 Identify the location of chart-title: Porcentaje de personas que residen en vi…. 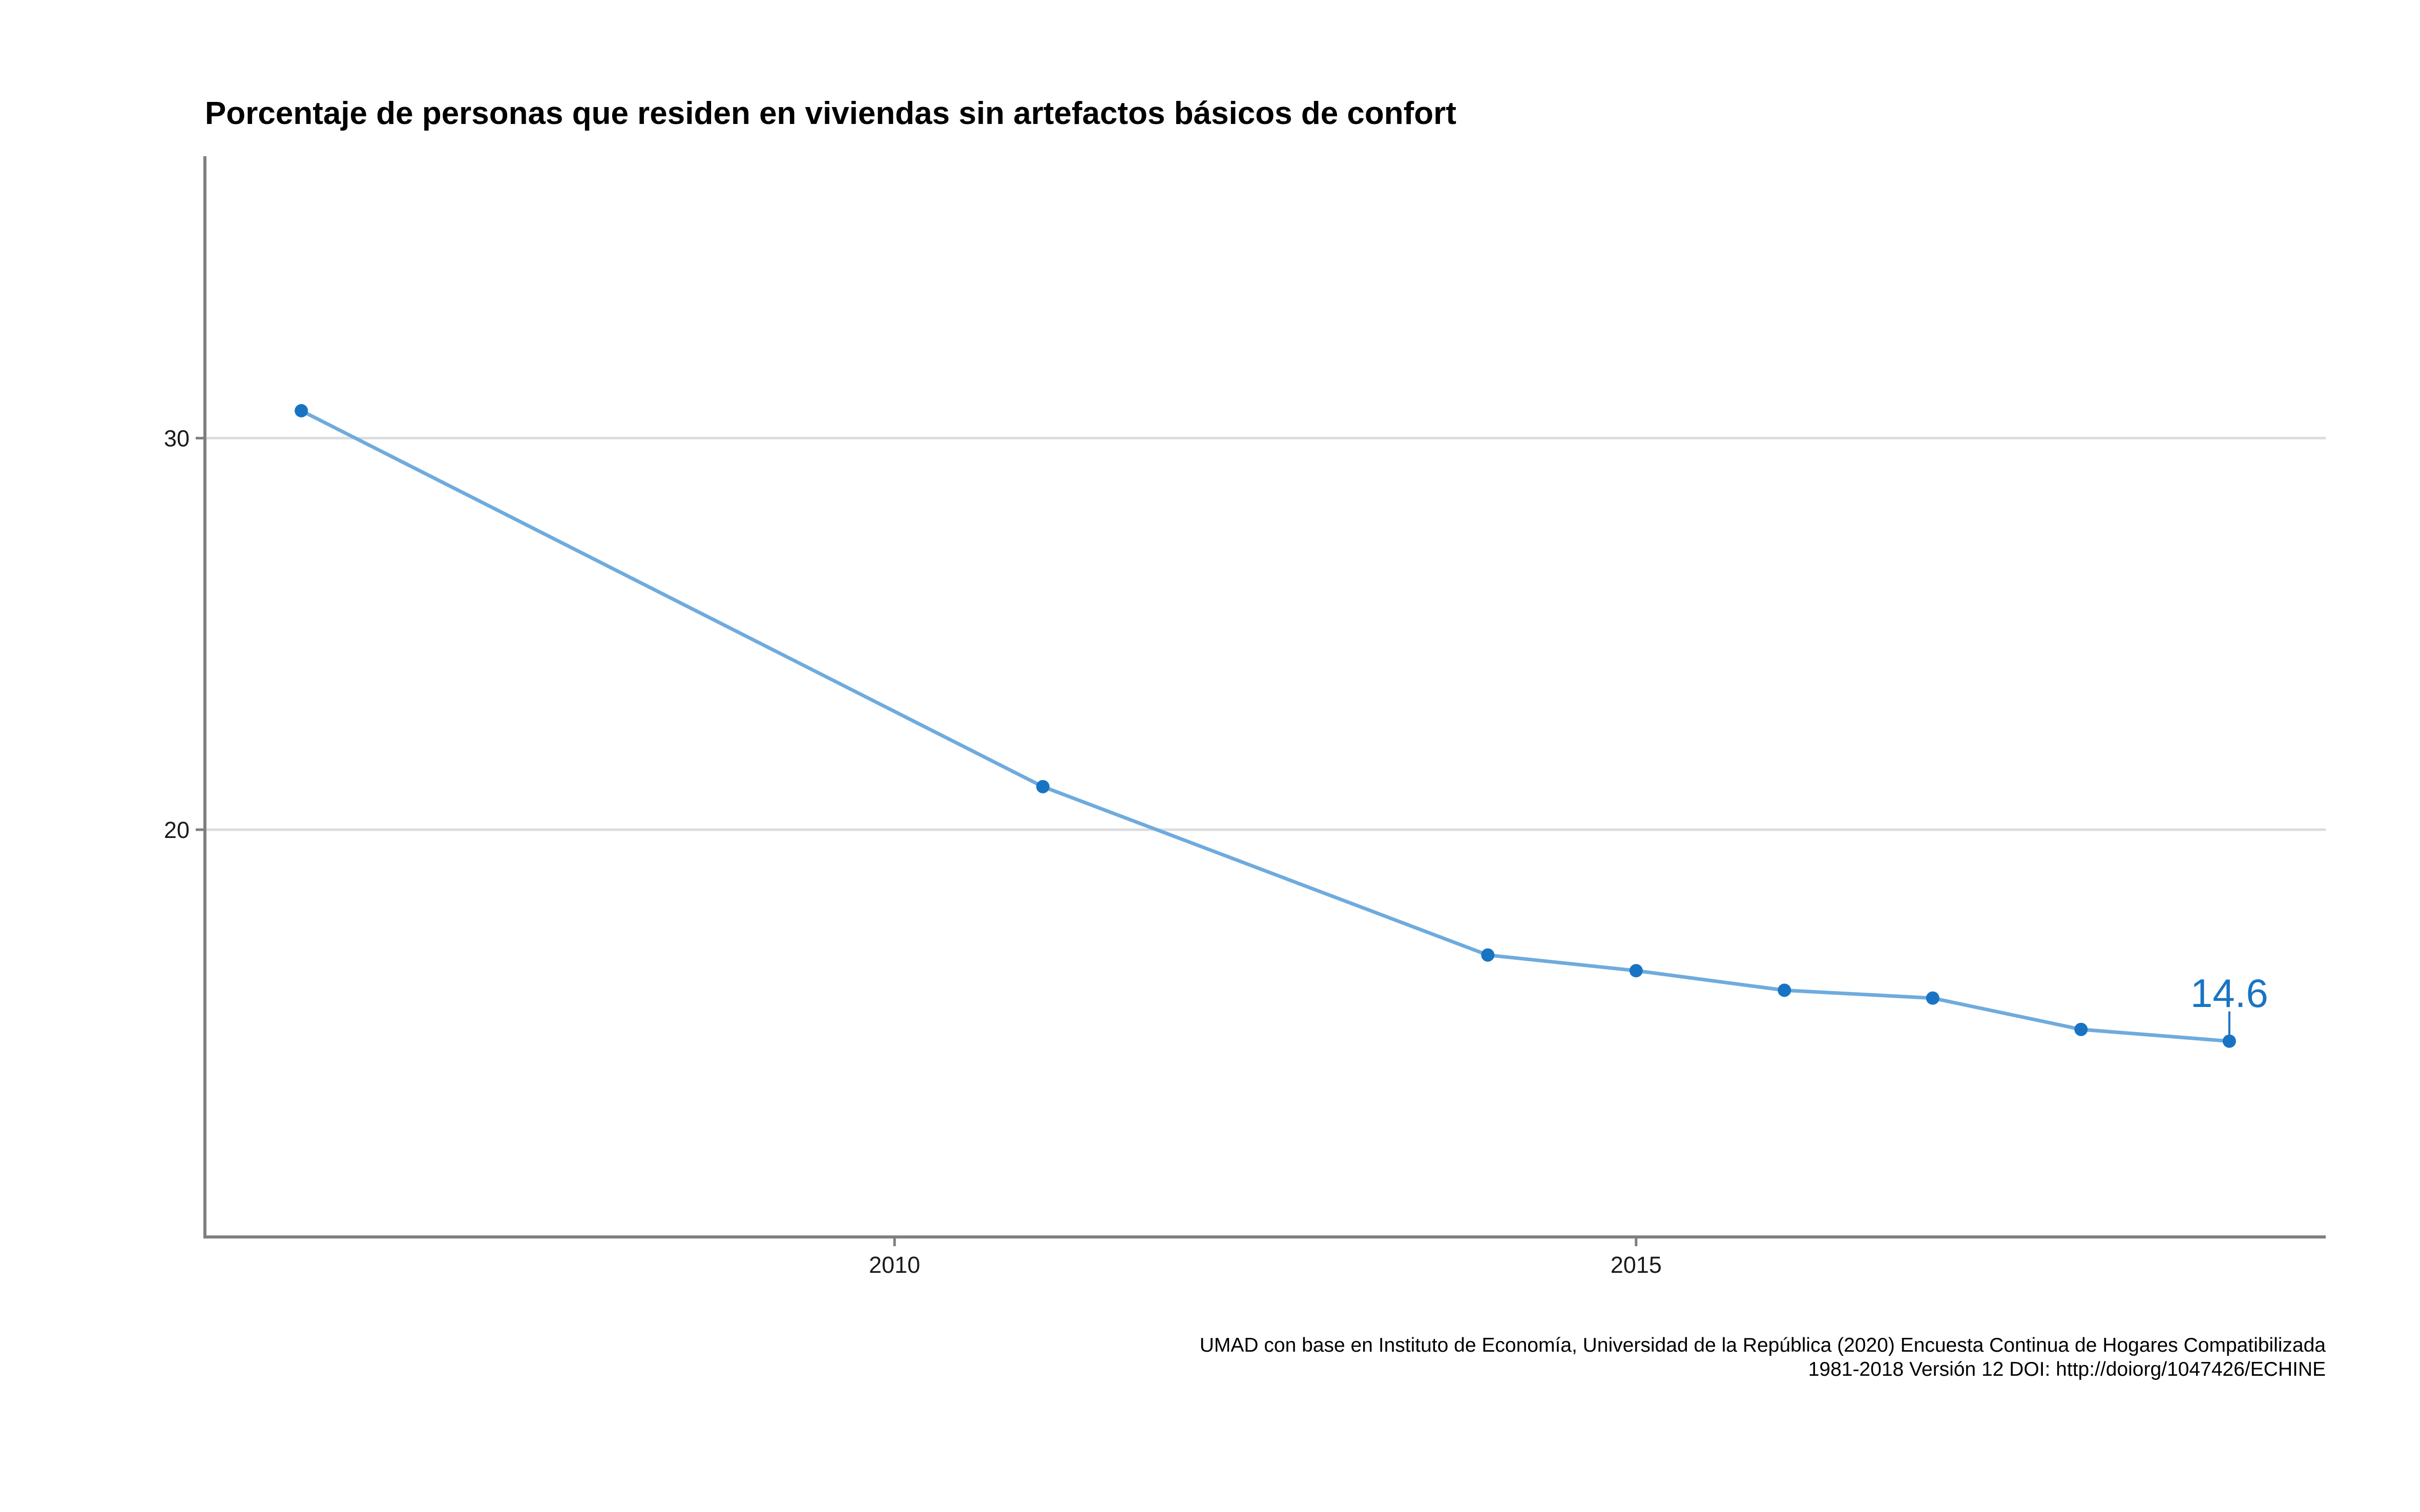
(830, 113).